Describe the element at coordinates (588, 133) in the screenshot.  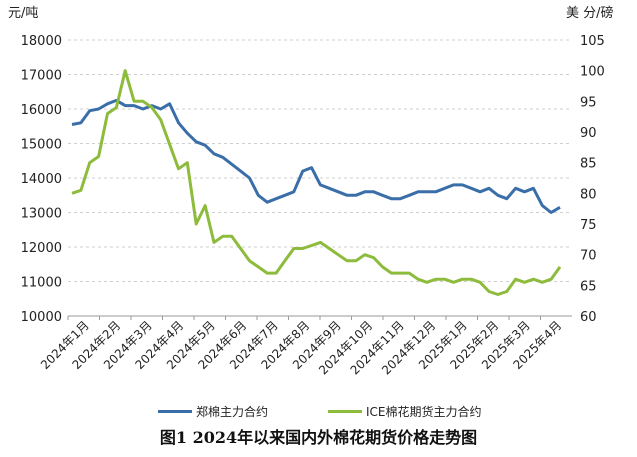
I see `right-tick-label: 90` at that location.